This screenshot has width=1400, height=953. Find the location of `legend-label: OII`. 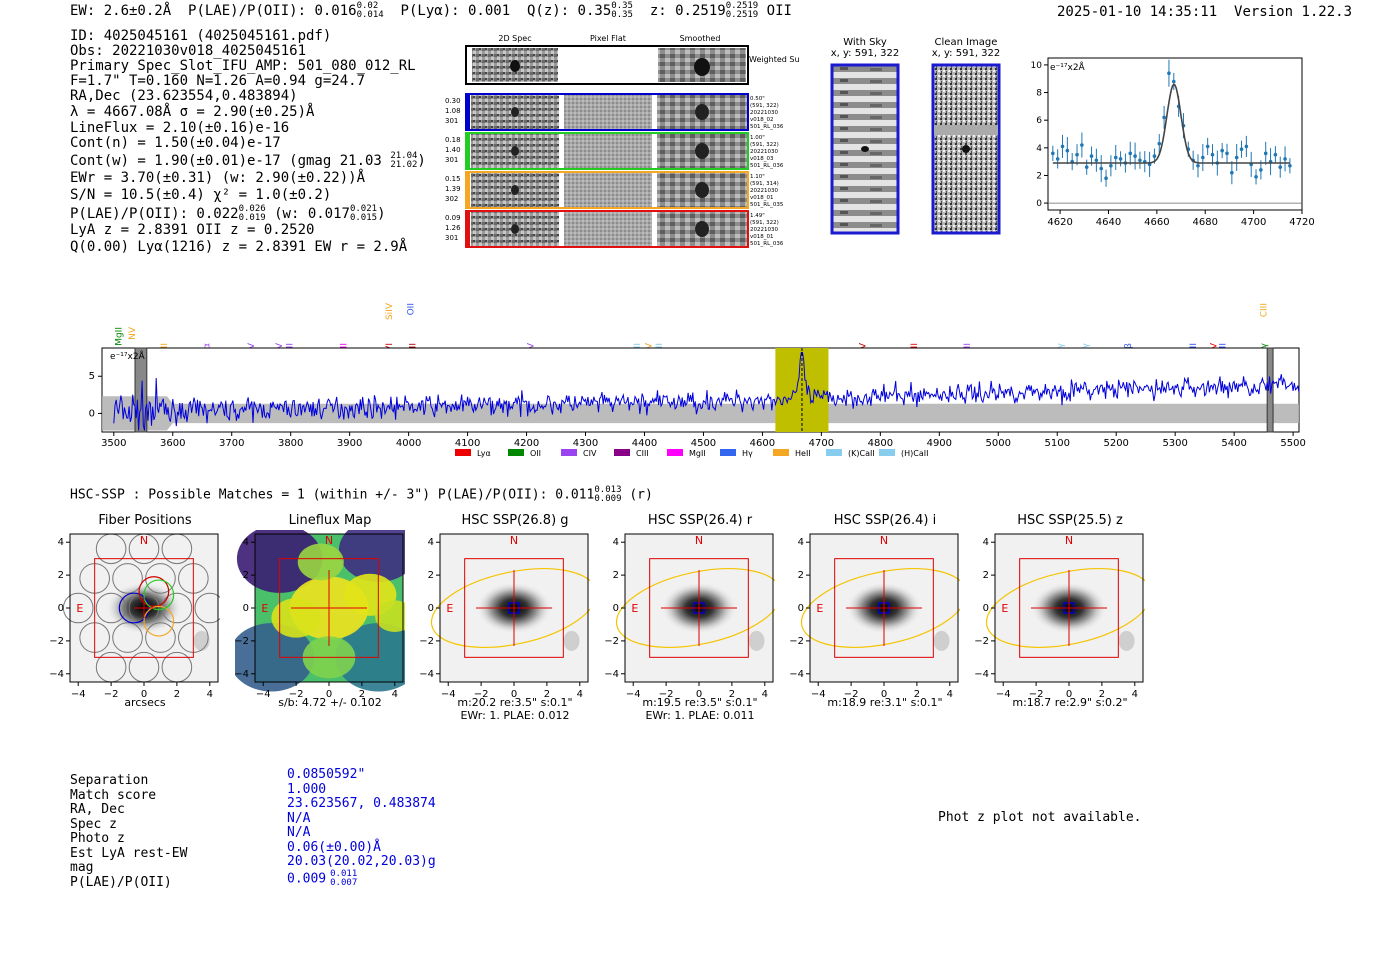

legend-label: OII is located at coordinates (535, 453).